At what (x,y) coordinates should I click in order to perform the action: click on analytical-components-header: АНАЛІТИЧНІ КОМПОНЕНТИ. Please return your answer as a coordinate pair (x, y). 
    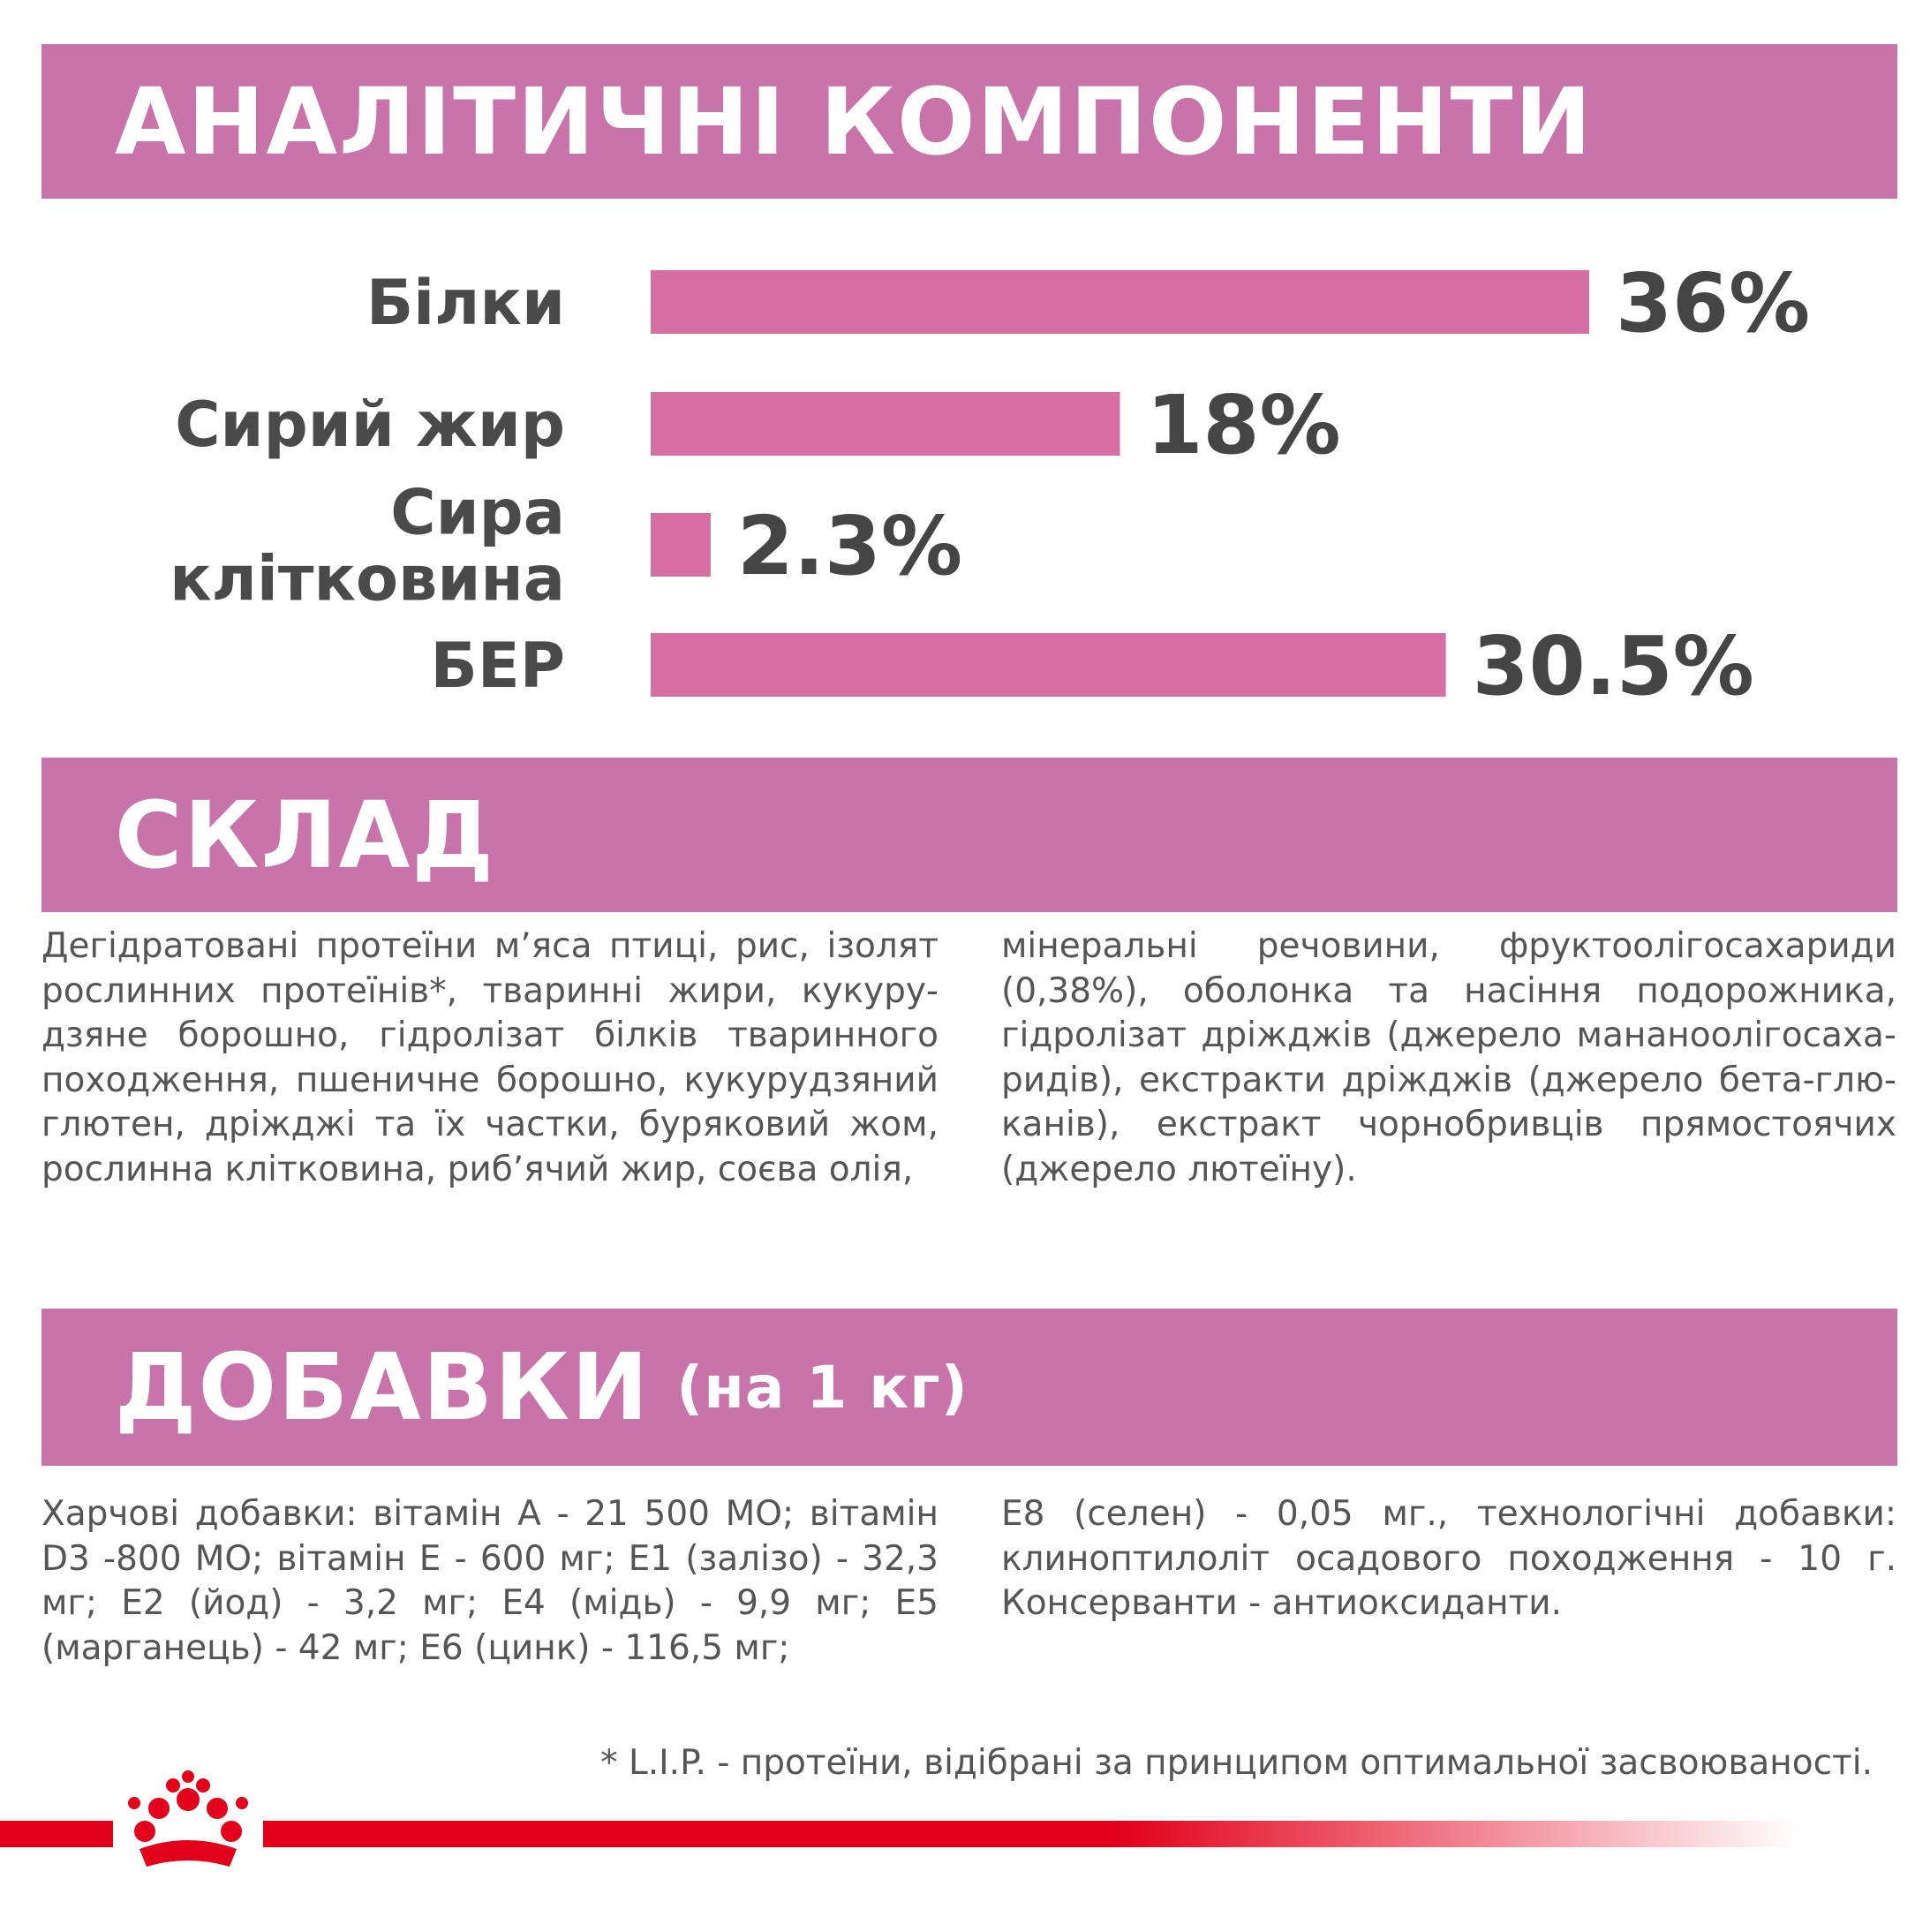
    Looking at the image, I should click on (969, 121).